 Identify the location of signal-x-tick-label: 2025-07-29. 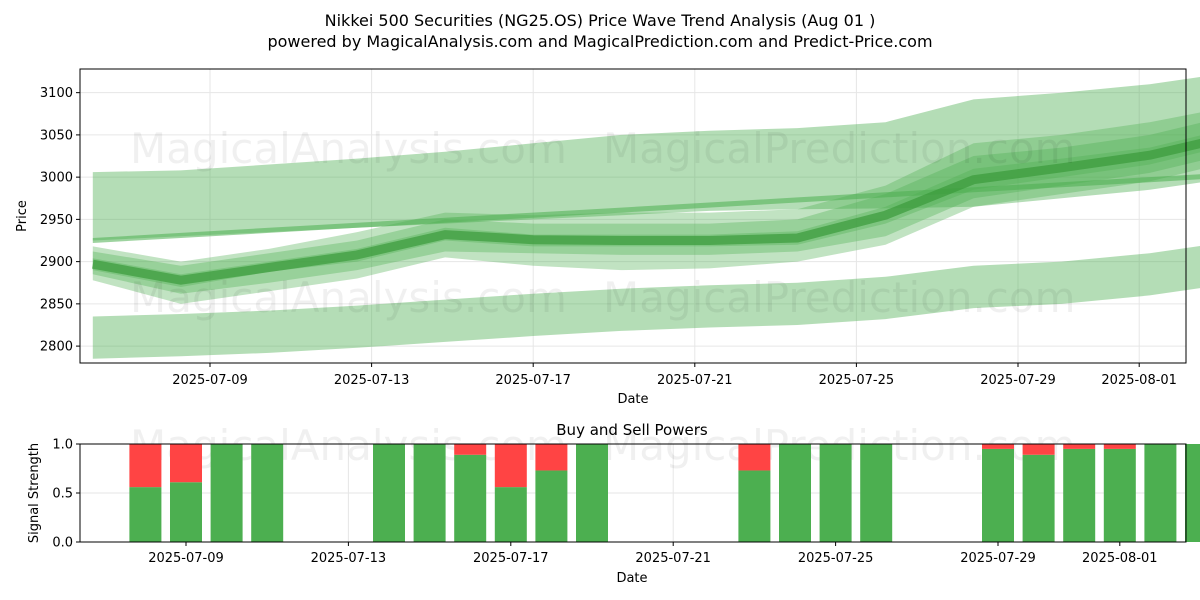
(998, 558).